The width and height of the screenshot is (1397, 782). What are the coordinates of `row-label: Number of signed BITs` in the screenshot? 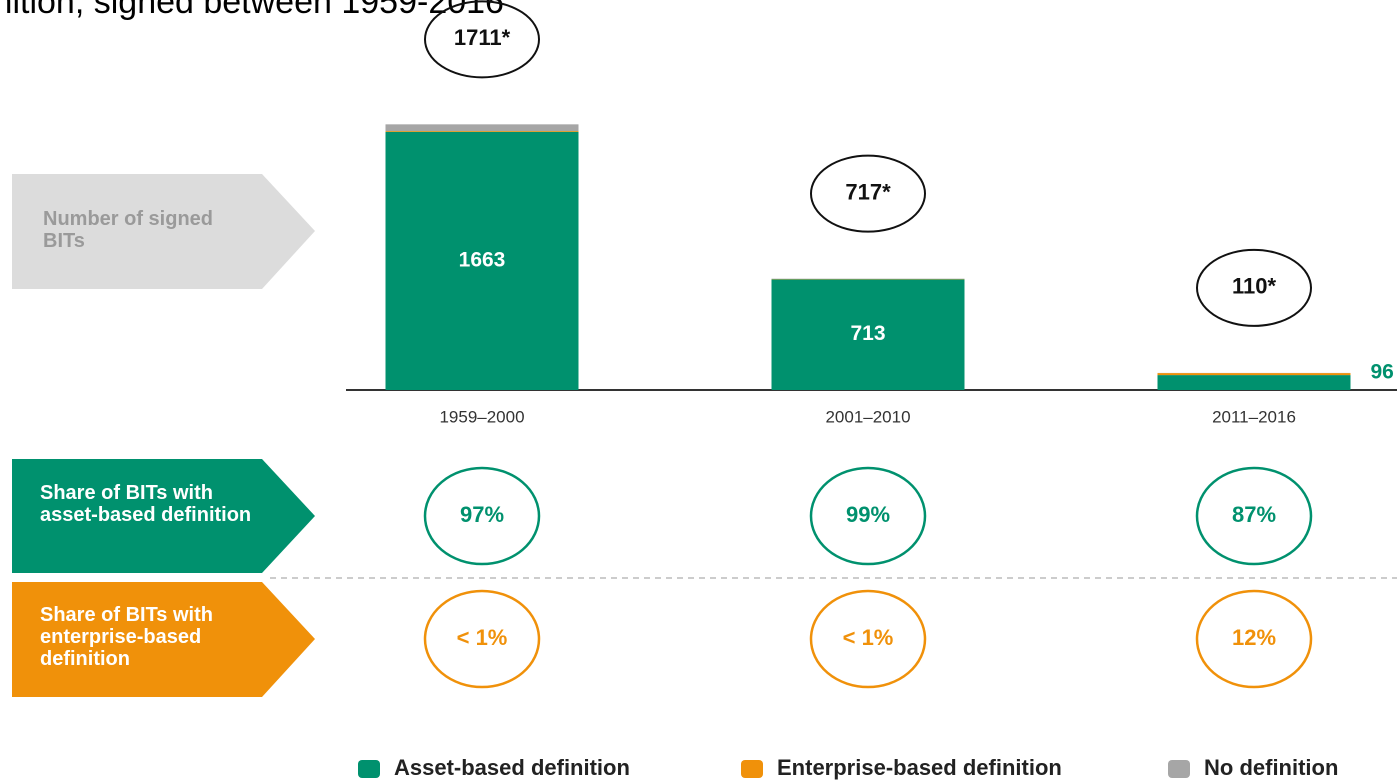 It's located at (128, 230).